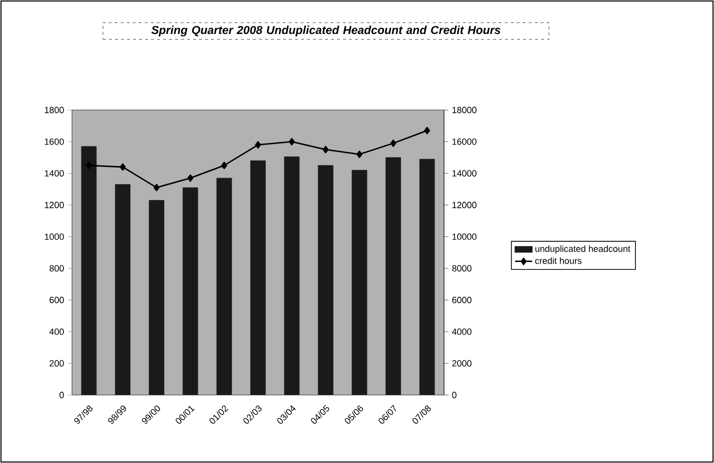 This screenshot has width=714, height=463. What do you see at coordinates (462, 331) in the screenshot?
I see `y2-tick-label: 4000` at bounding box center [462, 331].